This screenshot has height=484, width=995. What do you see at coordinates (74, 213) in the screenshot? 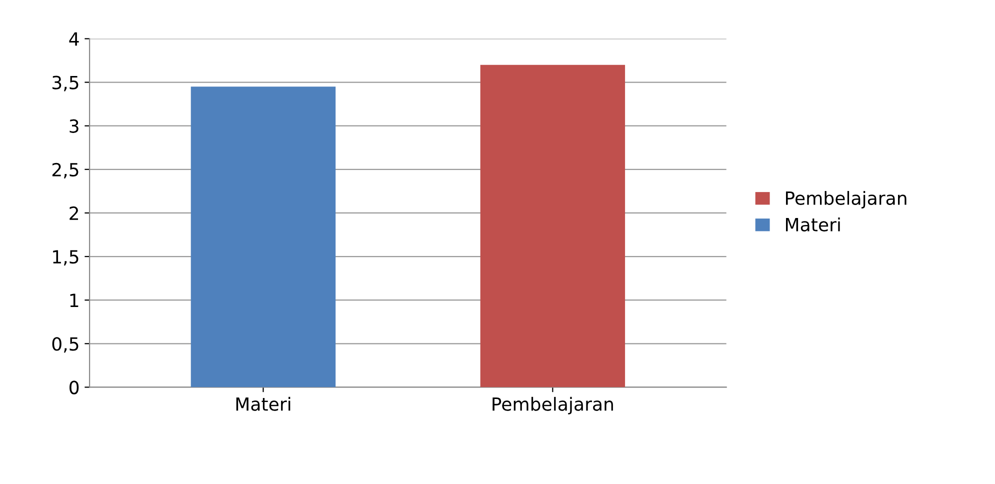
I see `y-tick-label: 2` at bounding box center [74, 213].